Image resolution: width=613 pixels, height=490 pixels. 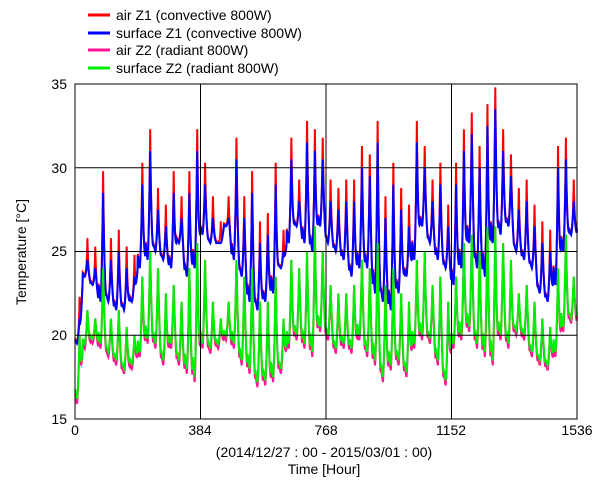 I want to click on y-tick-label: 15, so click(x=59, y=419).